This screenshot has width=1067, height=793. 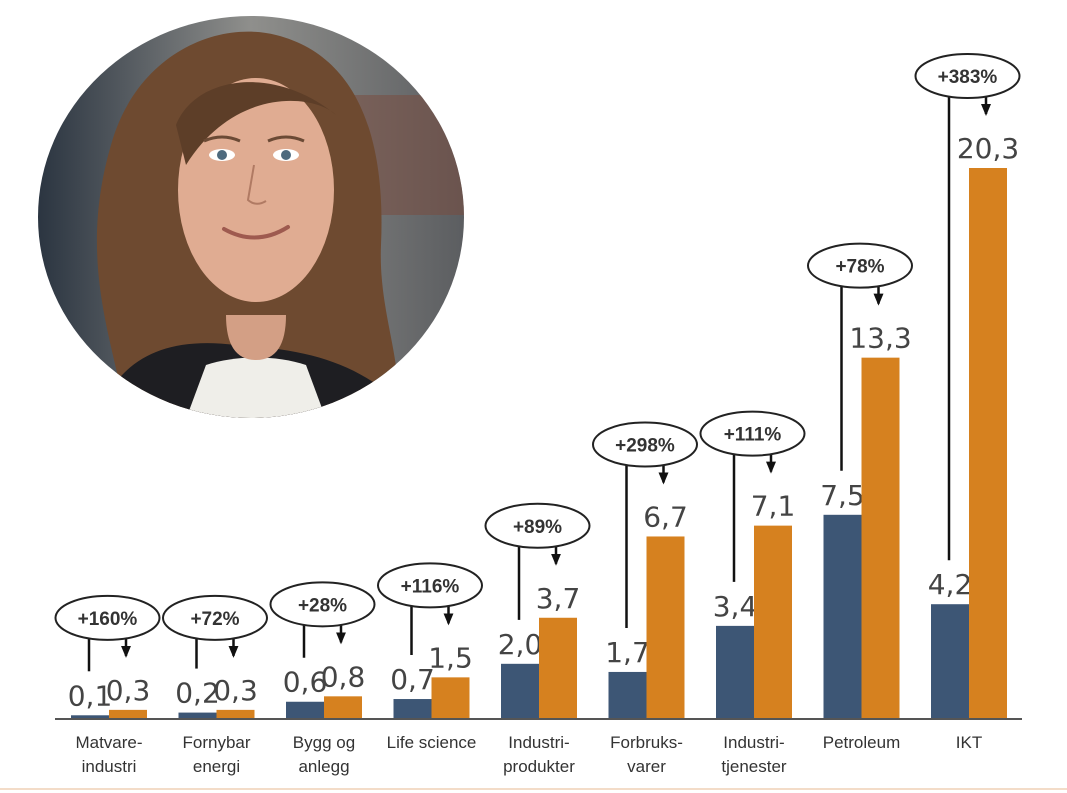 I want to click on value-label: 7,5, so click(x=842, y=495).